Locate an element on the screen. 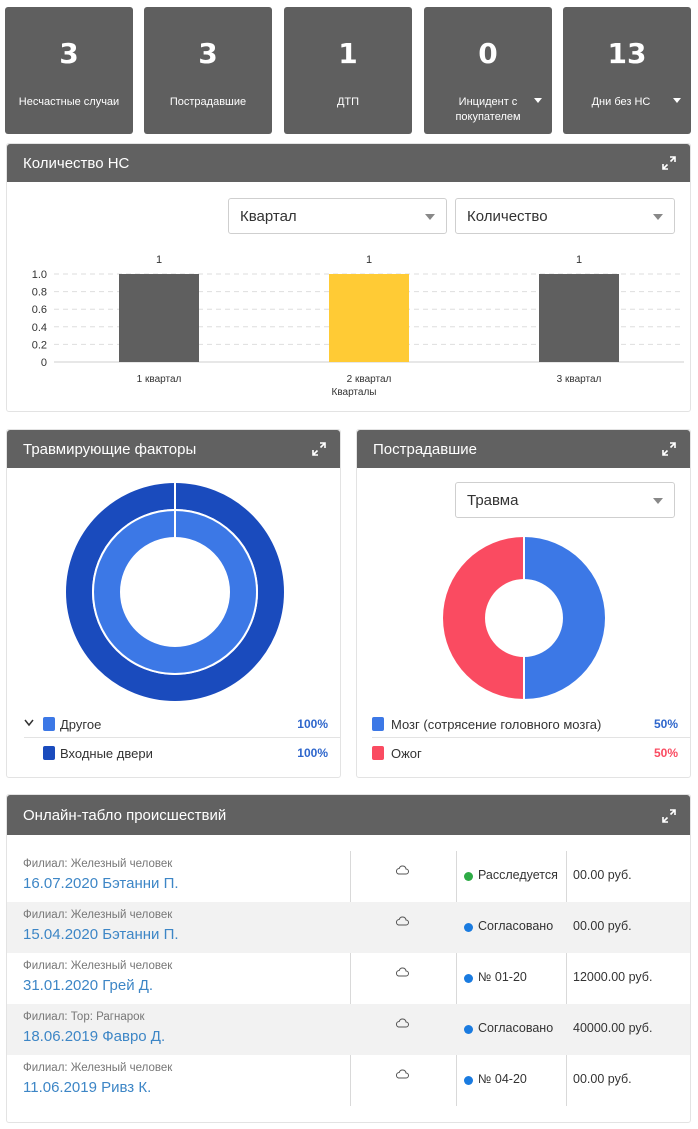 Image resolution: width=698 pixels, height=1129 pixels. stat-tile-days-without: 13 Дни без НС is located at coordinates (627, 70).